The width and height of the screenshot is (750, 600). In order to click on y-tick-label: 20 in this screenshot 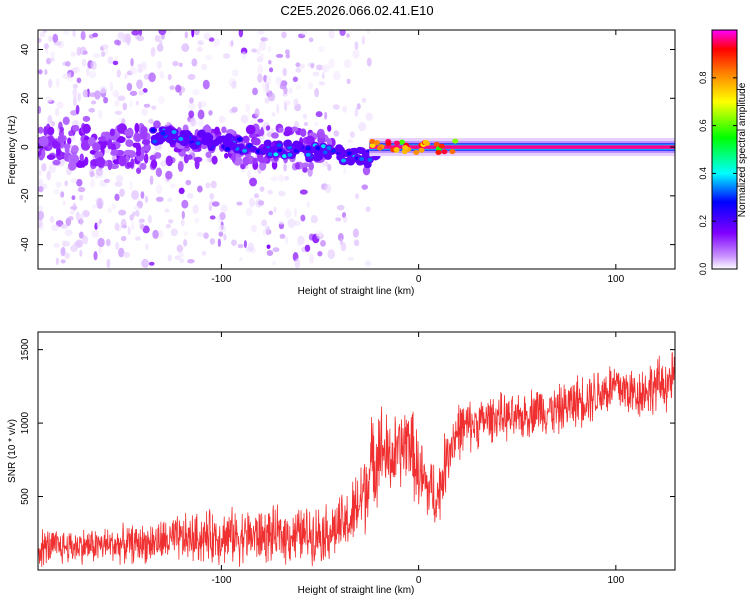, I will do `click(25, 98)`.